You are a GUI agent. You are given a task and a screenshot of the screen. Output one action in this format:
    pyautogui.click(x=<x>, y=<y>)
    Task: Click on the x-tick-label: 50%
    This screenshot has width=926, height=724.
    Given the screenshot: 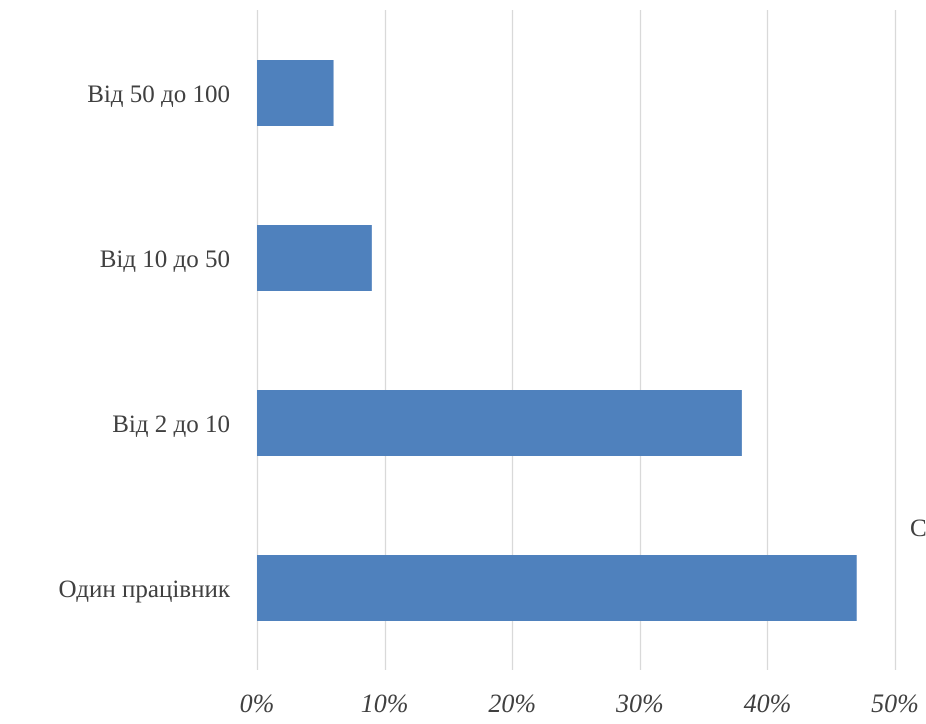 What is the action you would take?
    pyautogui.click(x=895, y=703)
    